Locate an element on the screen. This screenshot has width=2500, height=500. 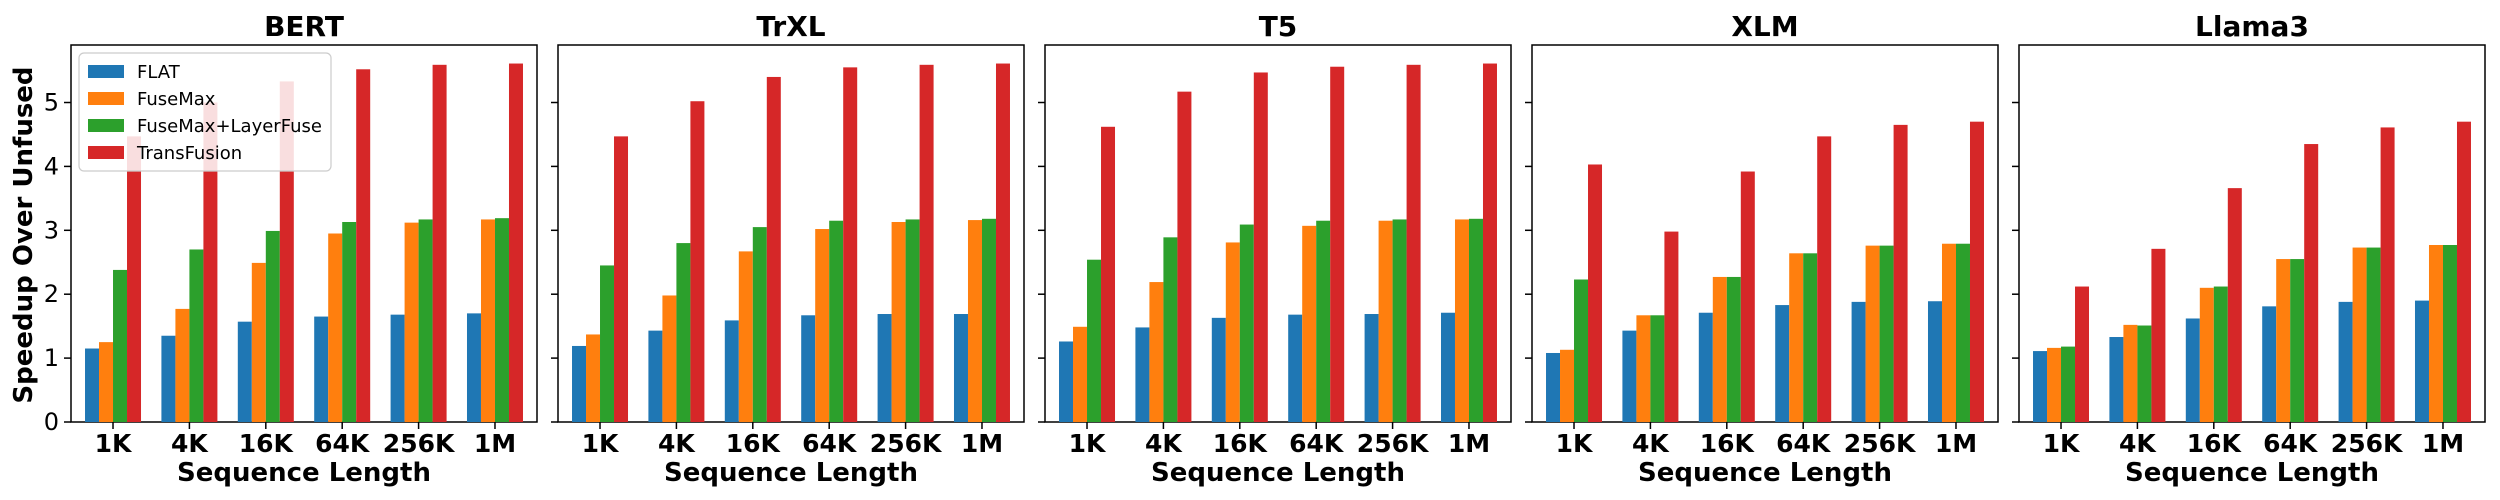
legend: FLAT FuseMax FuseMax+LayerFuse TransFusion is located at coordinates (205, 112).